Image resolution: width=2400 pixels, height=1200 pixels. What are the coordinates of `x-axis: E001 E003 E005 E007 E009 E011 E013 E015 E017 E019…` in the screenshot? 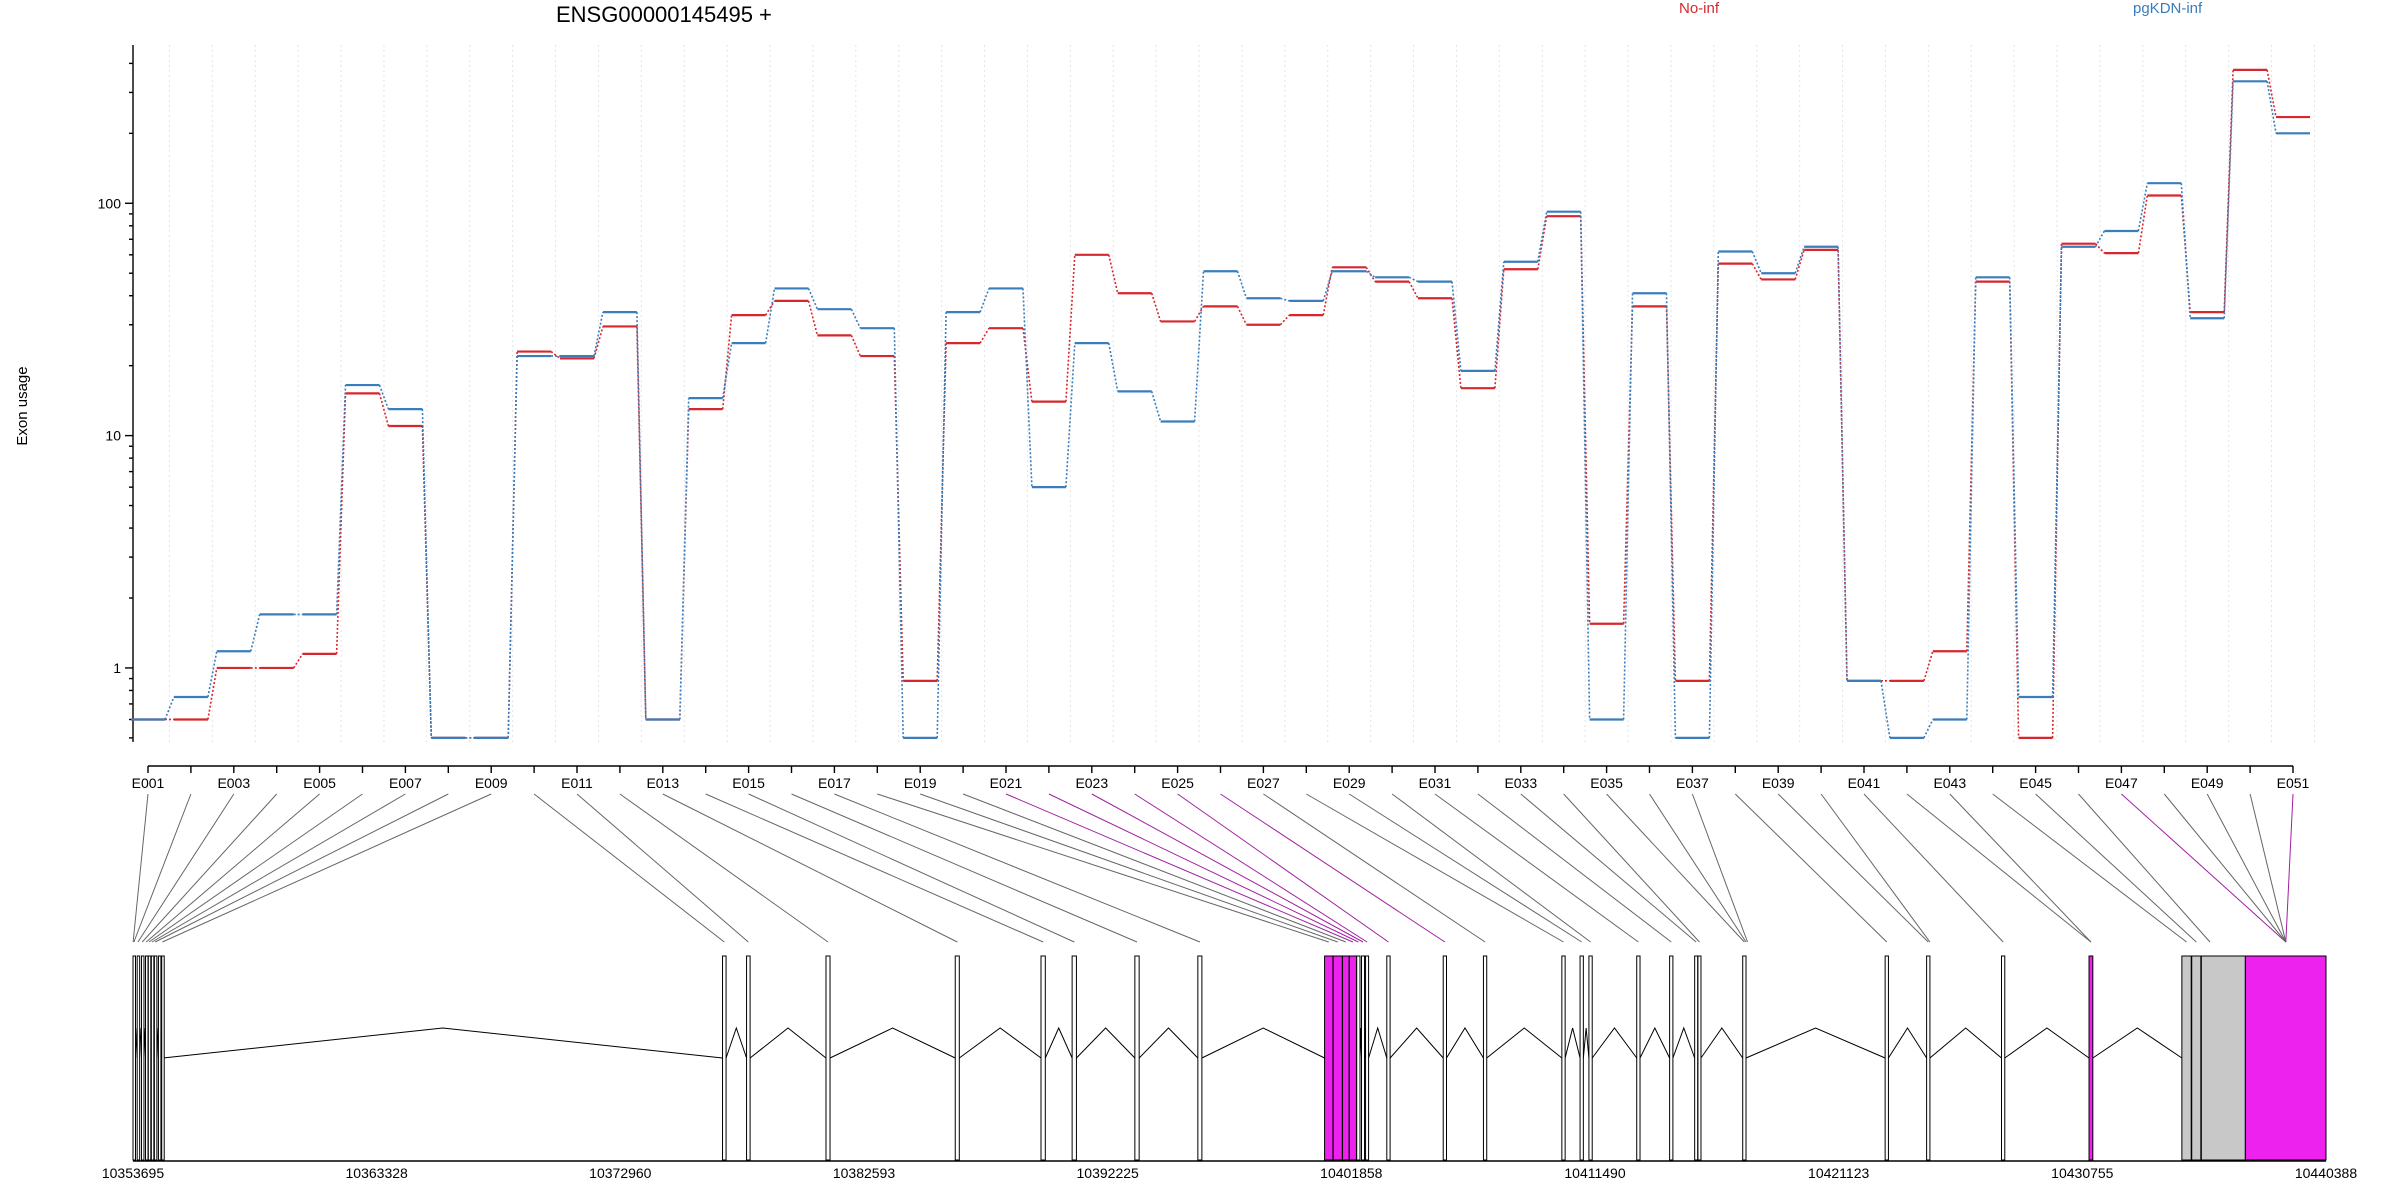 It's located at (1221, 778).